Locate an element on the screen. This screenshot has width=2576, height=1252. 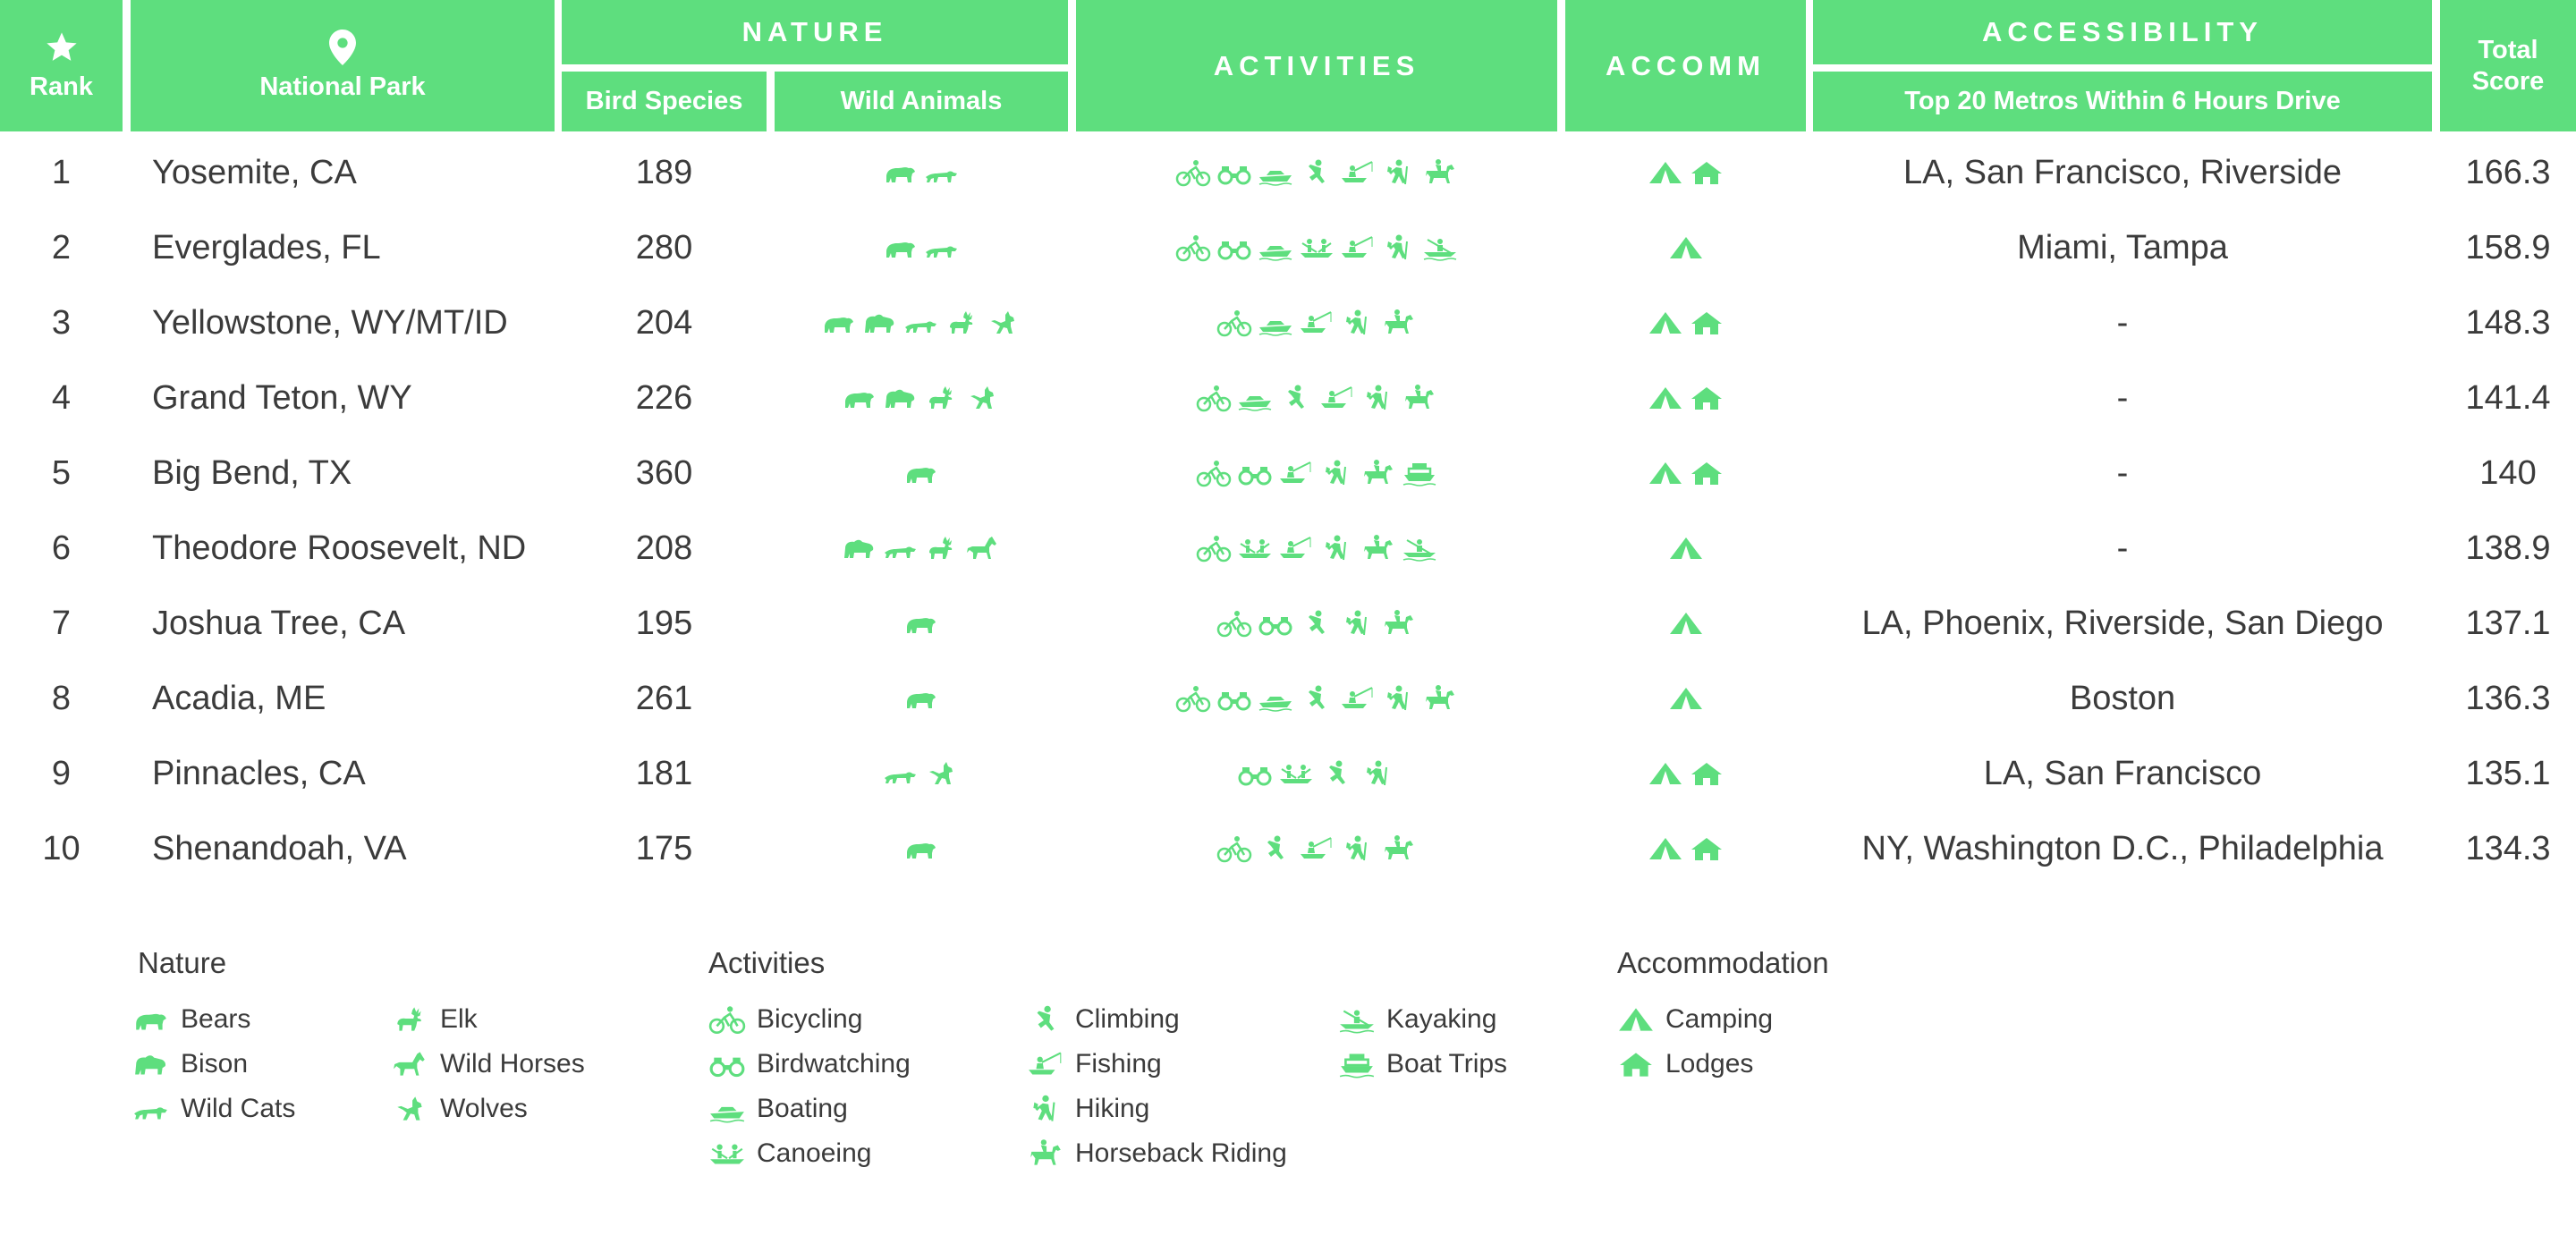
wildhorses-icon is located at coordinates (981, 548).